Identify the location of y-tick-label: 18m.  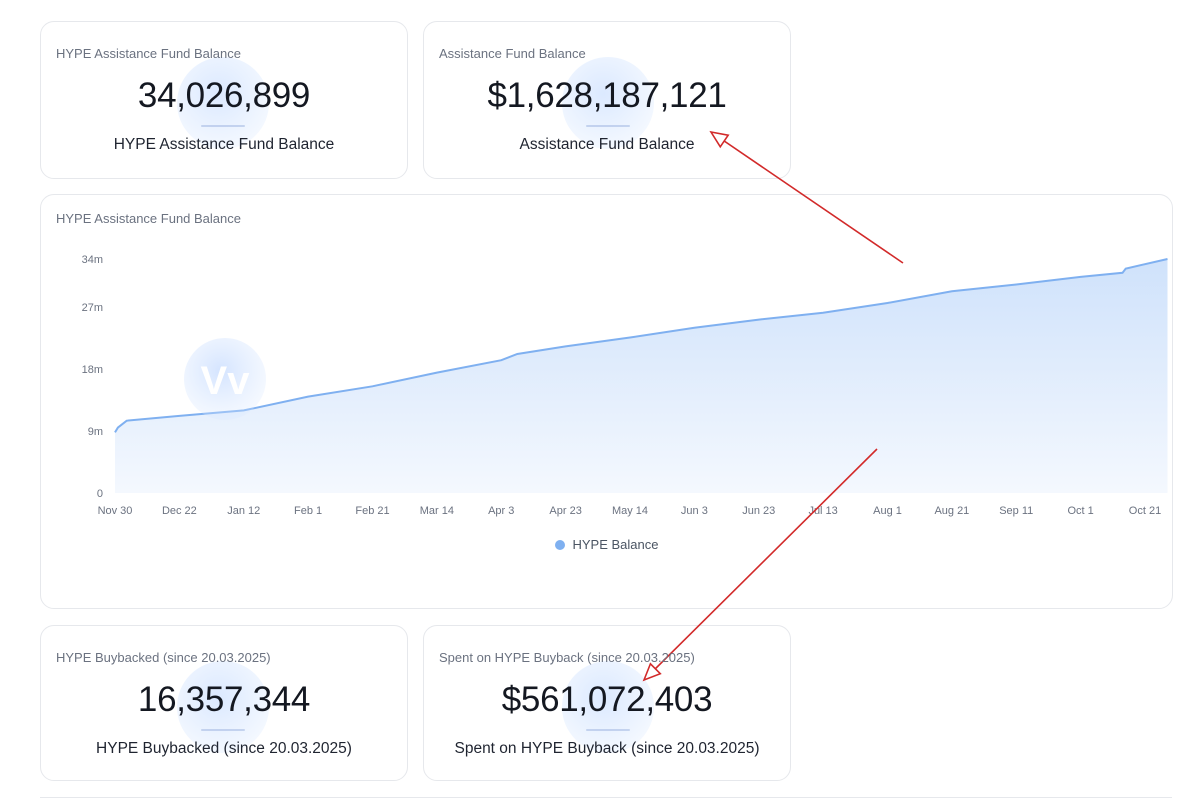
(92, 370).